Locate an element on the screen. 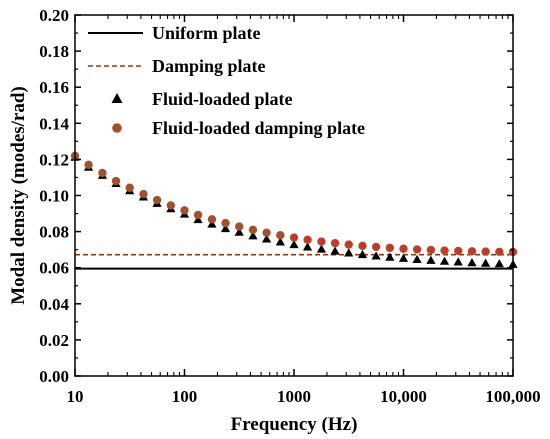 The width and height of the screenshot is (550, 439). y-tick-label: 0.16 is located at coordinates (54, 87).